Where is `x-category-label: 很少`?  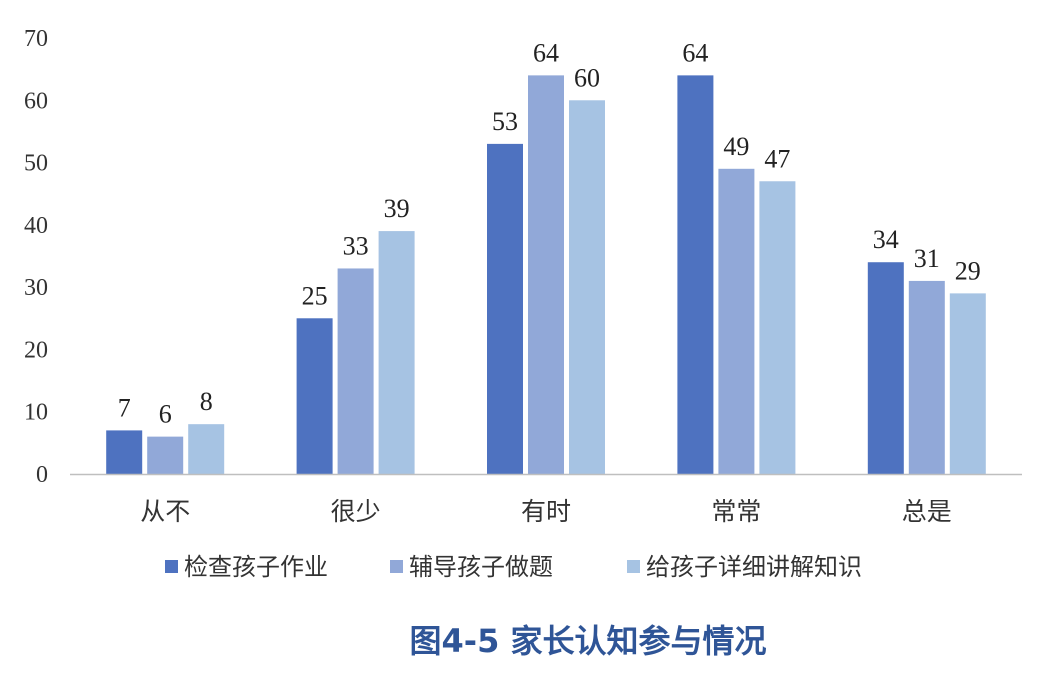 x-category-label: 很少 is located at coordinates (356, 511).